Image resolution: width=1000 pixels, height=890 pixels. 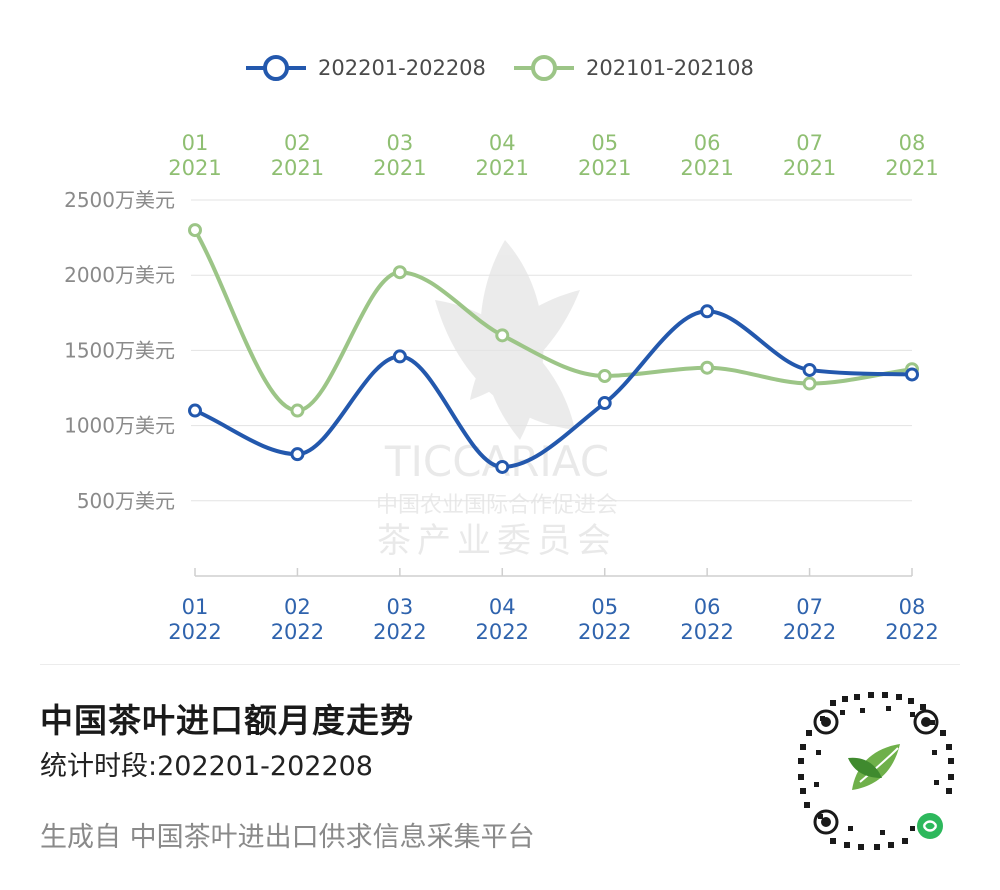 I want to click on watermark: TICCARIAC 中国农业国际合作促进会 茶产业委员会, so click(x=497, y=400).